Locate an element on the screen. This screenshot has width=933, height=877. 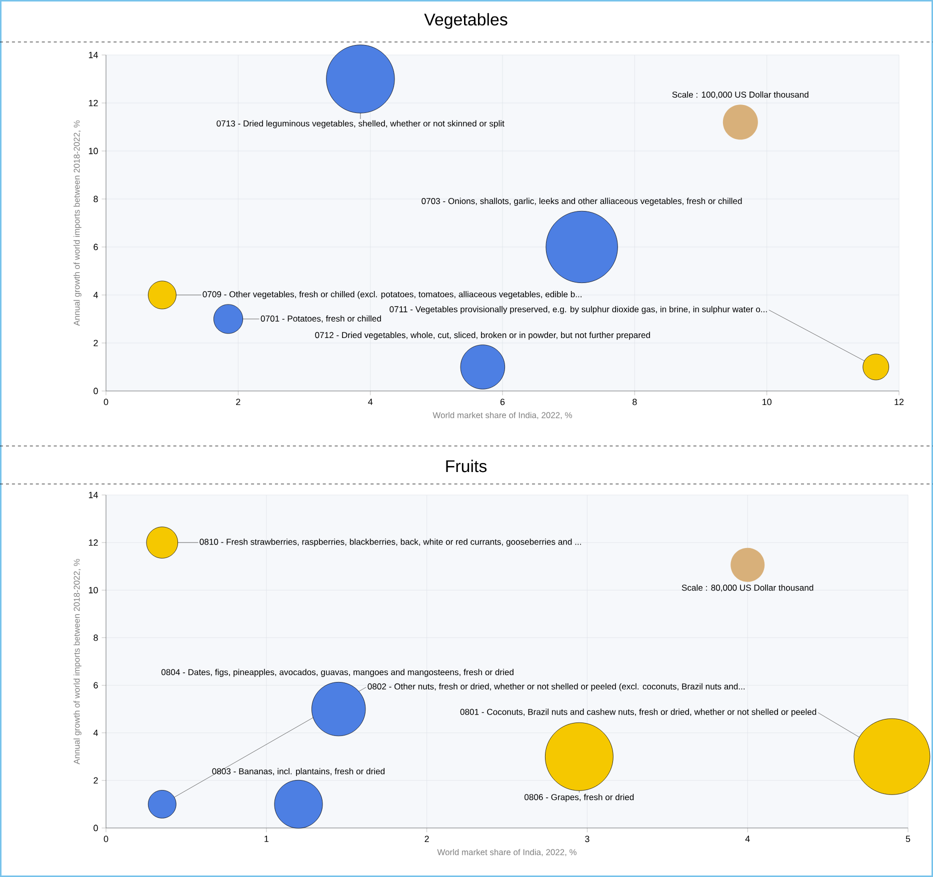
x-tick-label: 10 is located at coordinates (767, 402).